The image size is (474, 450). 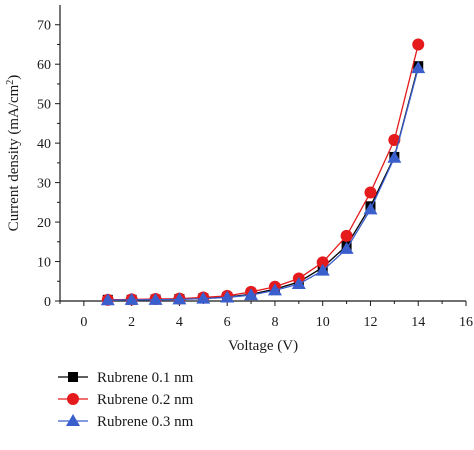 What do you see at coordinates (466, 322) in the screenshot?
I see `x-tick-label: 16` at bounding box center [466, 322].